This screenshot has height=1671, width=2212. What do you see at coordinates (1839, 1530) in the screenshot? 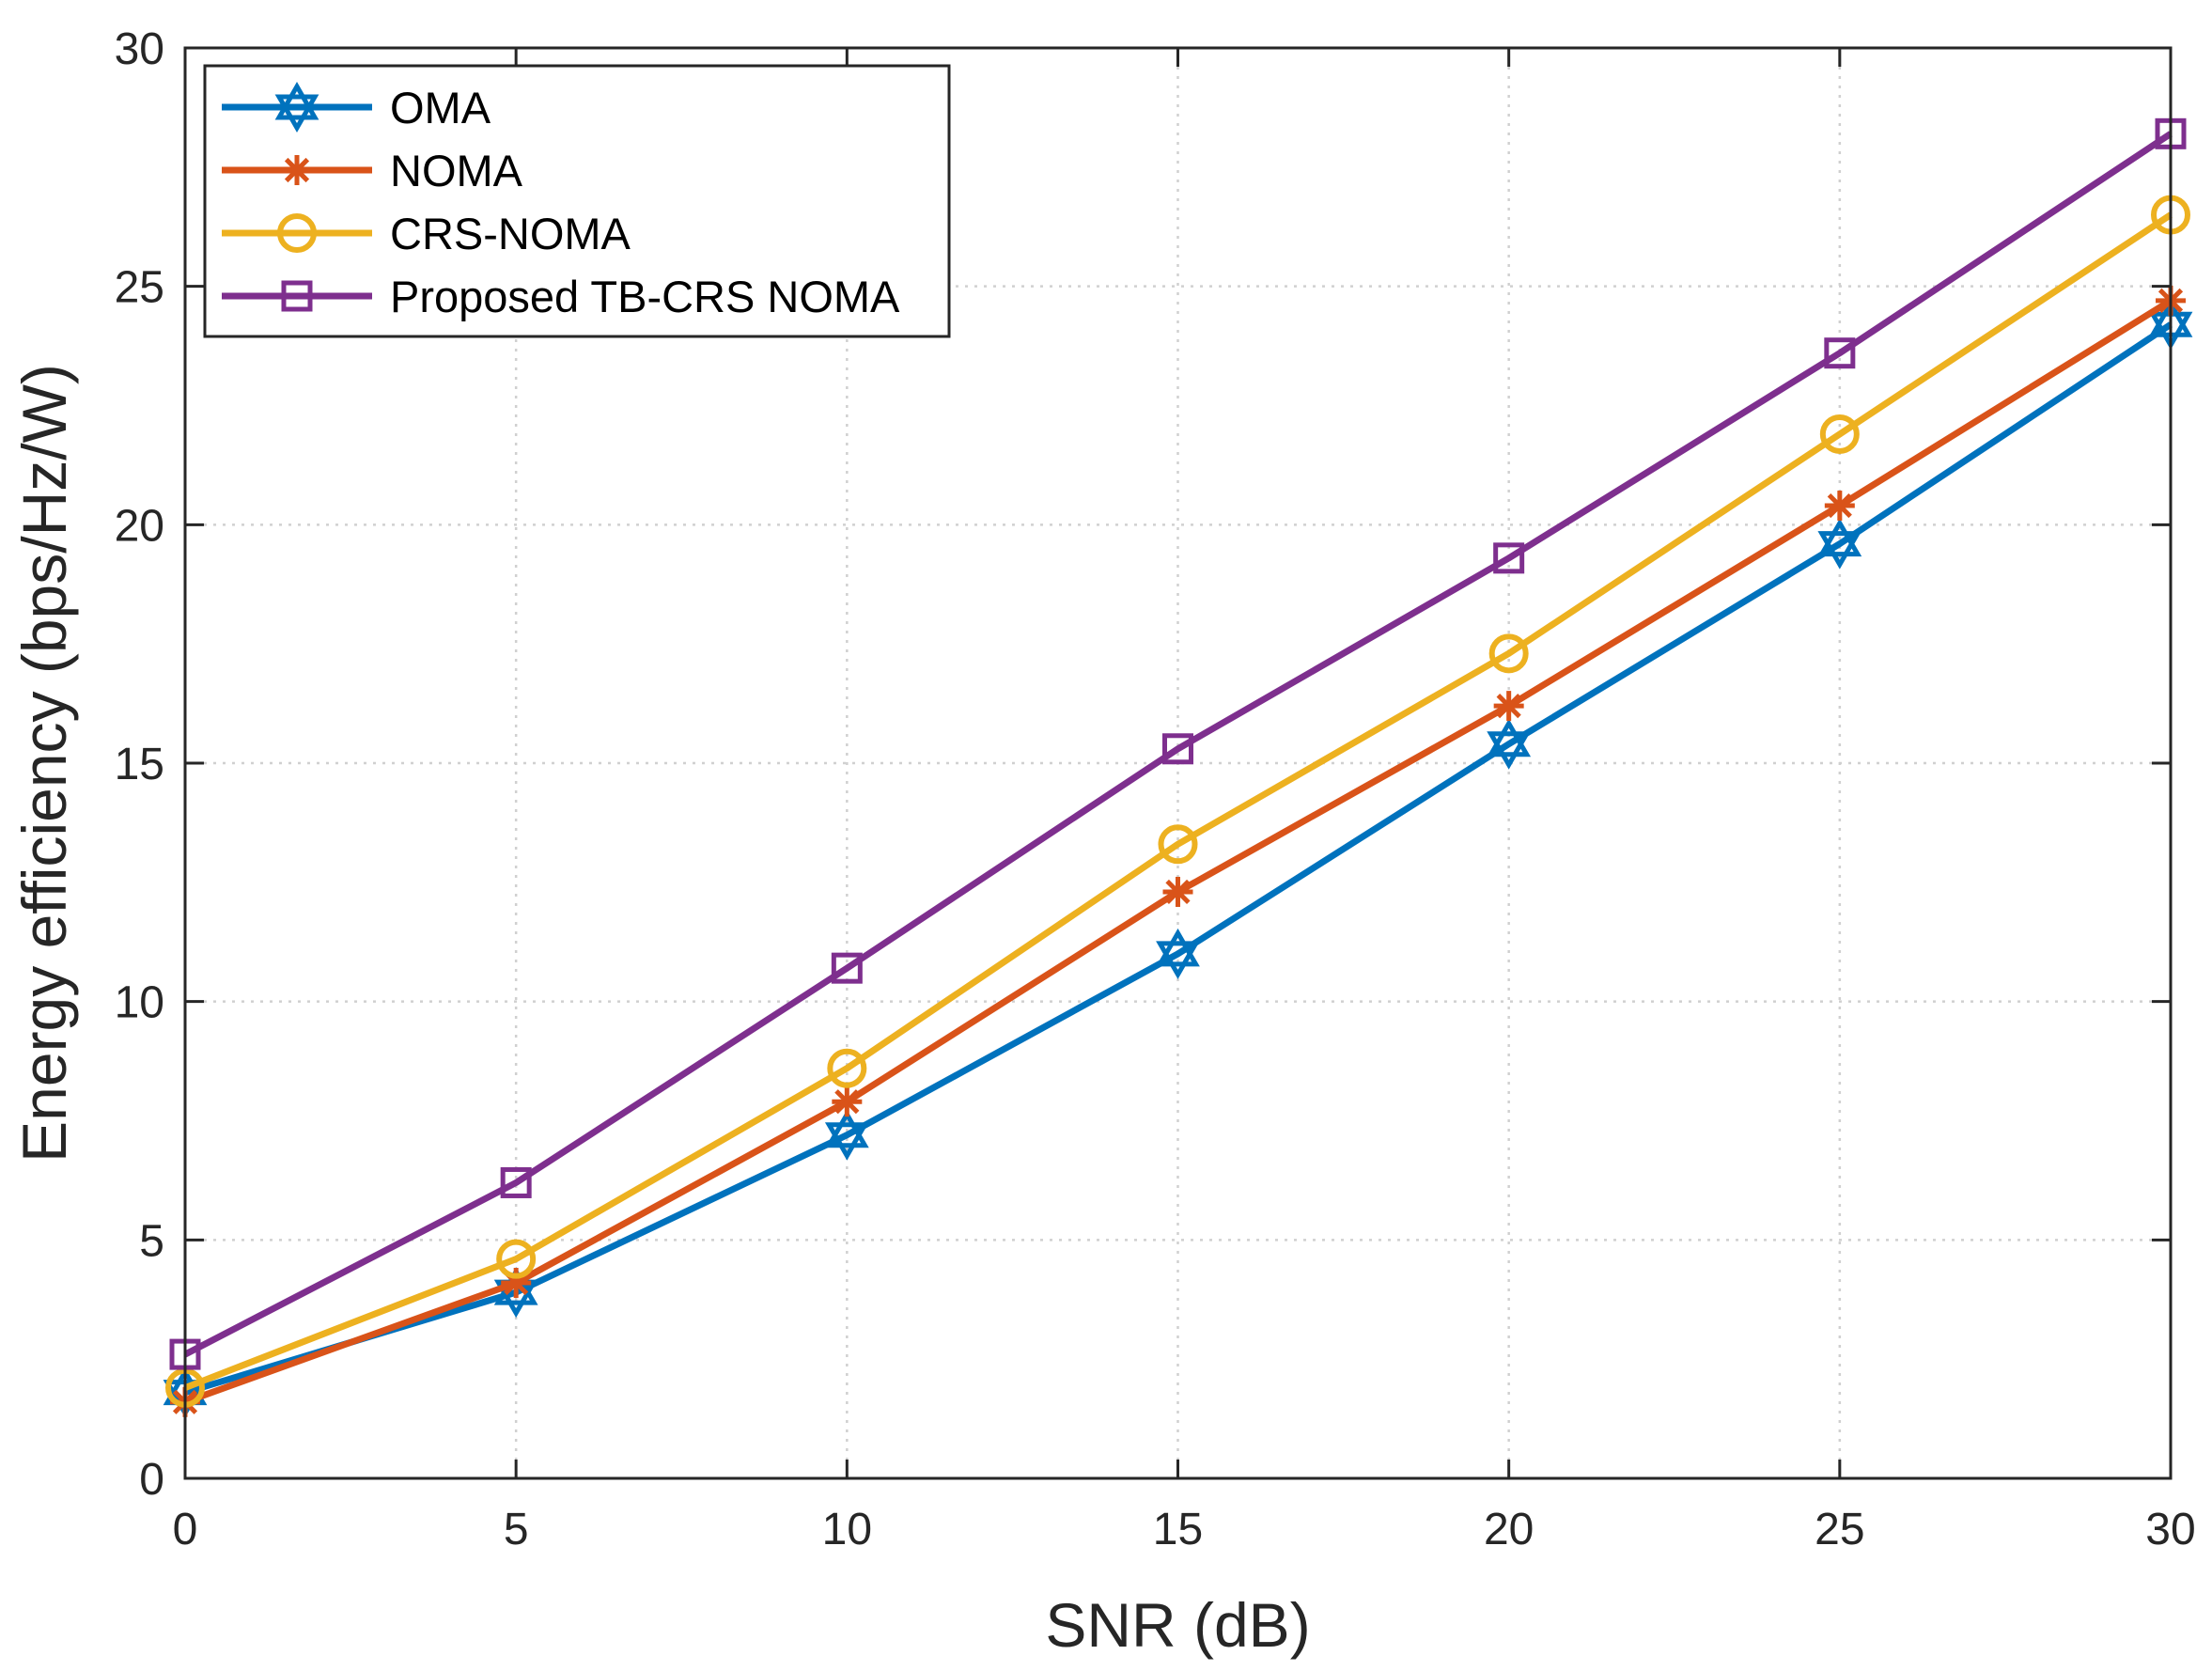
I see `x-tick-label: 25` at bounding box center [1839, 1530].